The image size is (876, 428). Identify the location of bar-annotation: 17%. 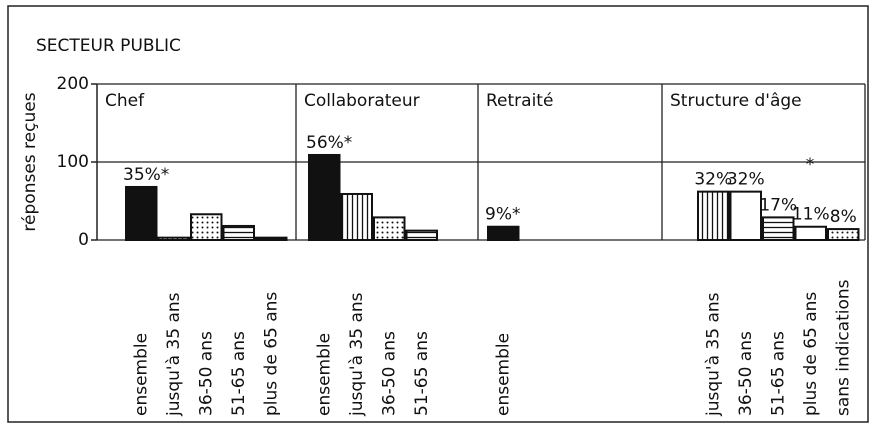
(778, 205).